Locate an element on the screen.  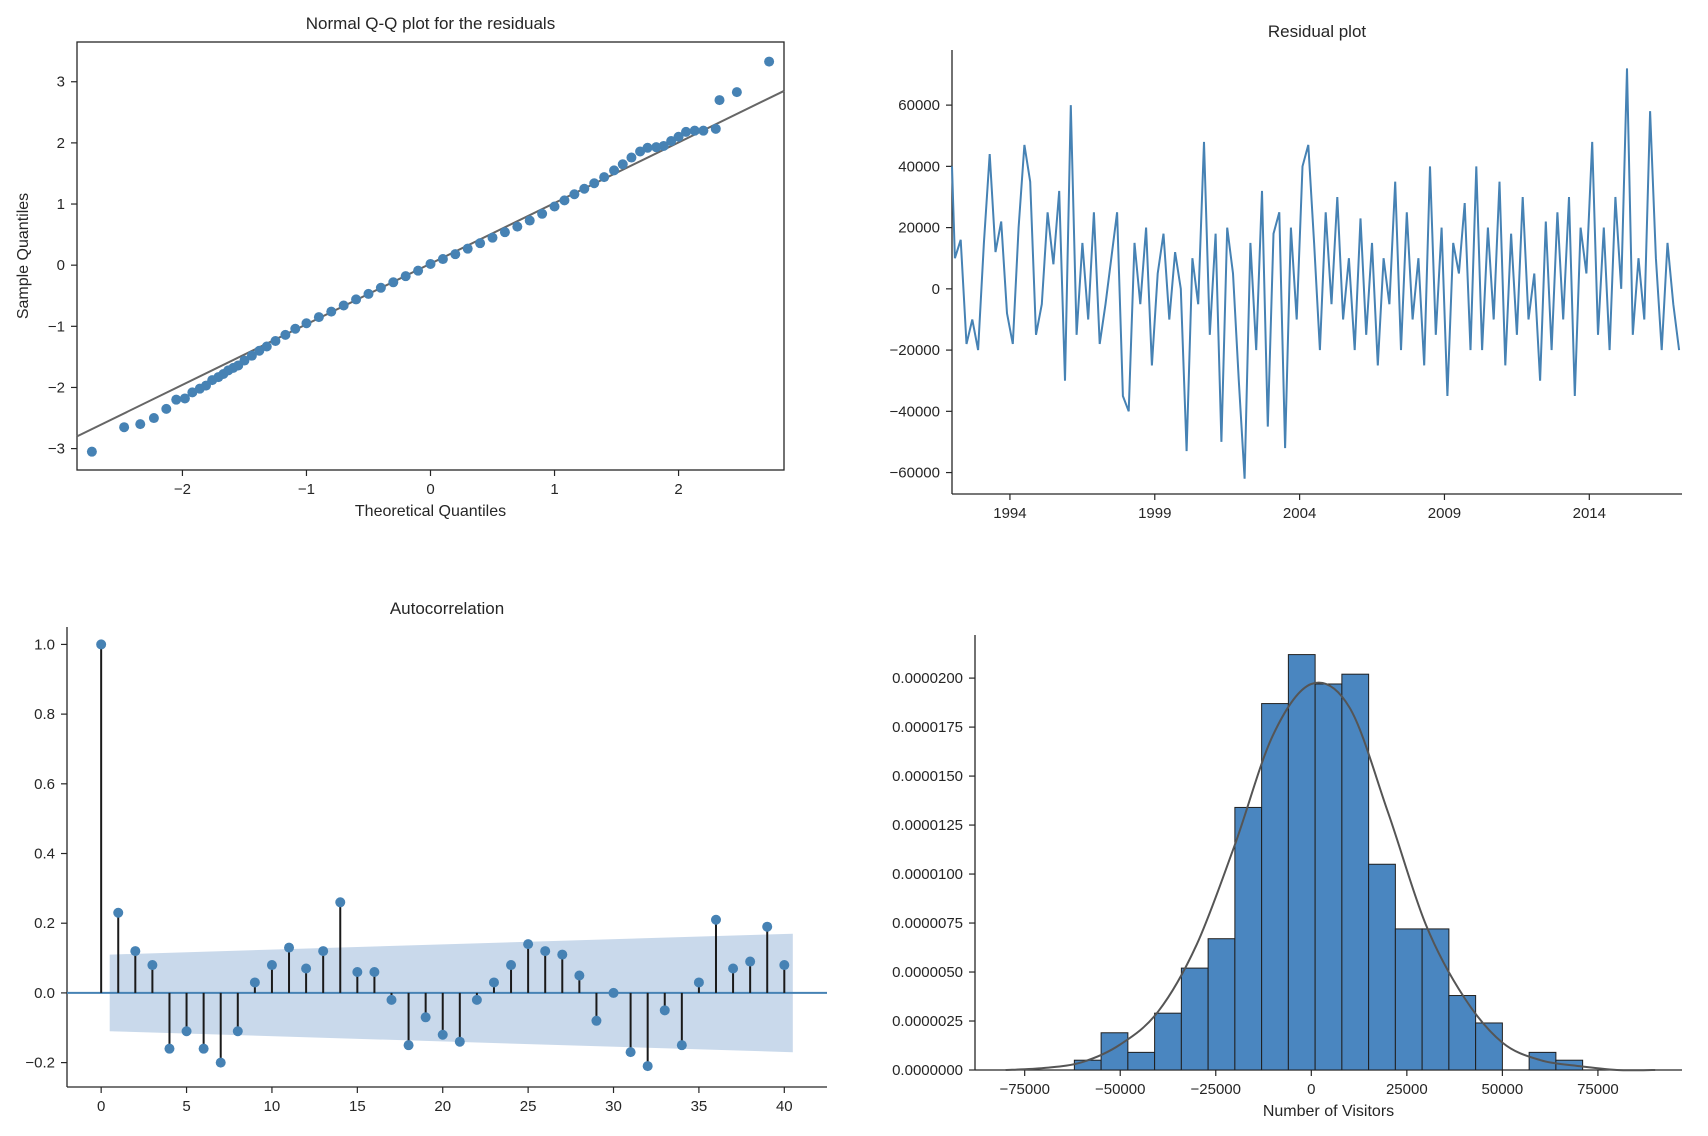
y-tick-label: 0.0000200 is located at coordinates (927, 678).